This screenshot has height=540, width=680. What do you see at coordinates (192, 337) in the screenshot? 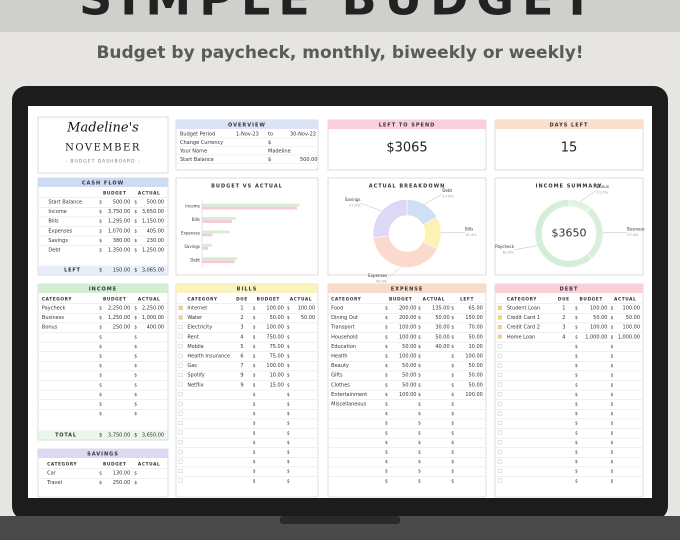
I see `category: Rent` at bounding box center [192, 337].